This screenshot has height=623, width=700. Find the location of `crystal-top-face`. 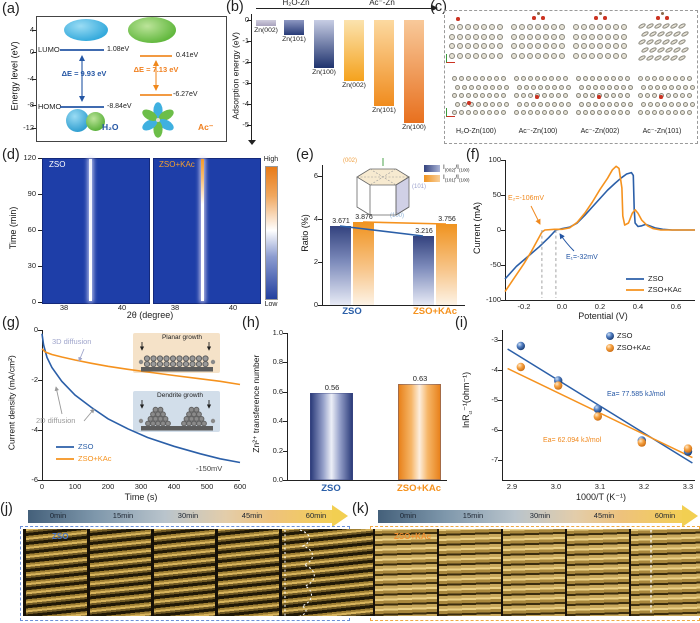

crystal-top-face is located at coordinates (383, 177).